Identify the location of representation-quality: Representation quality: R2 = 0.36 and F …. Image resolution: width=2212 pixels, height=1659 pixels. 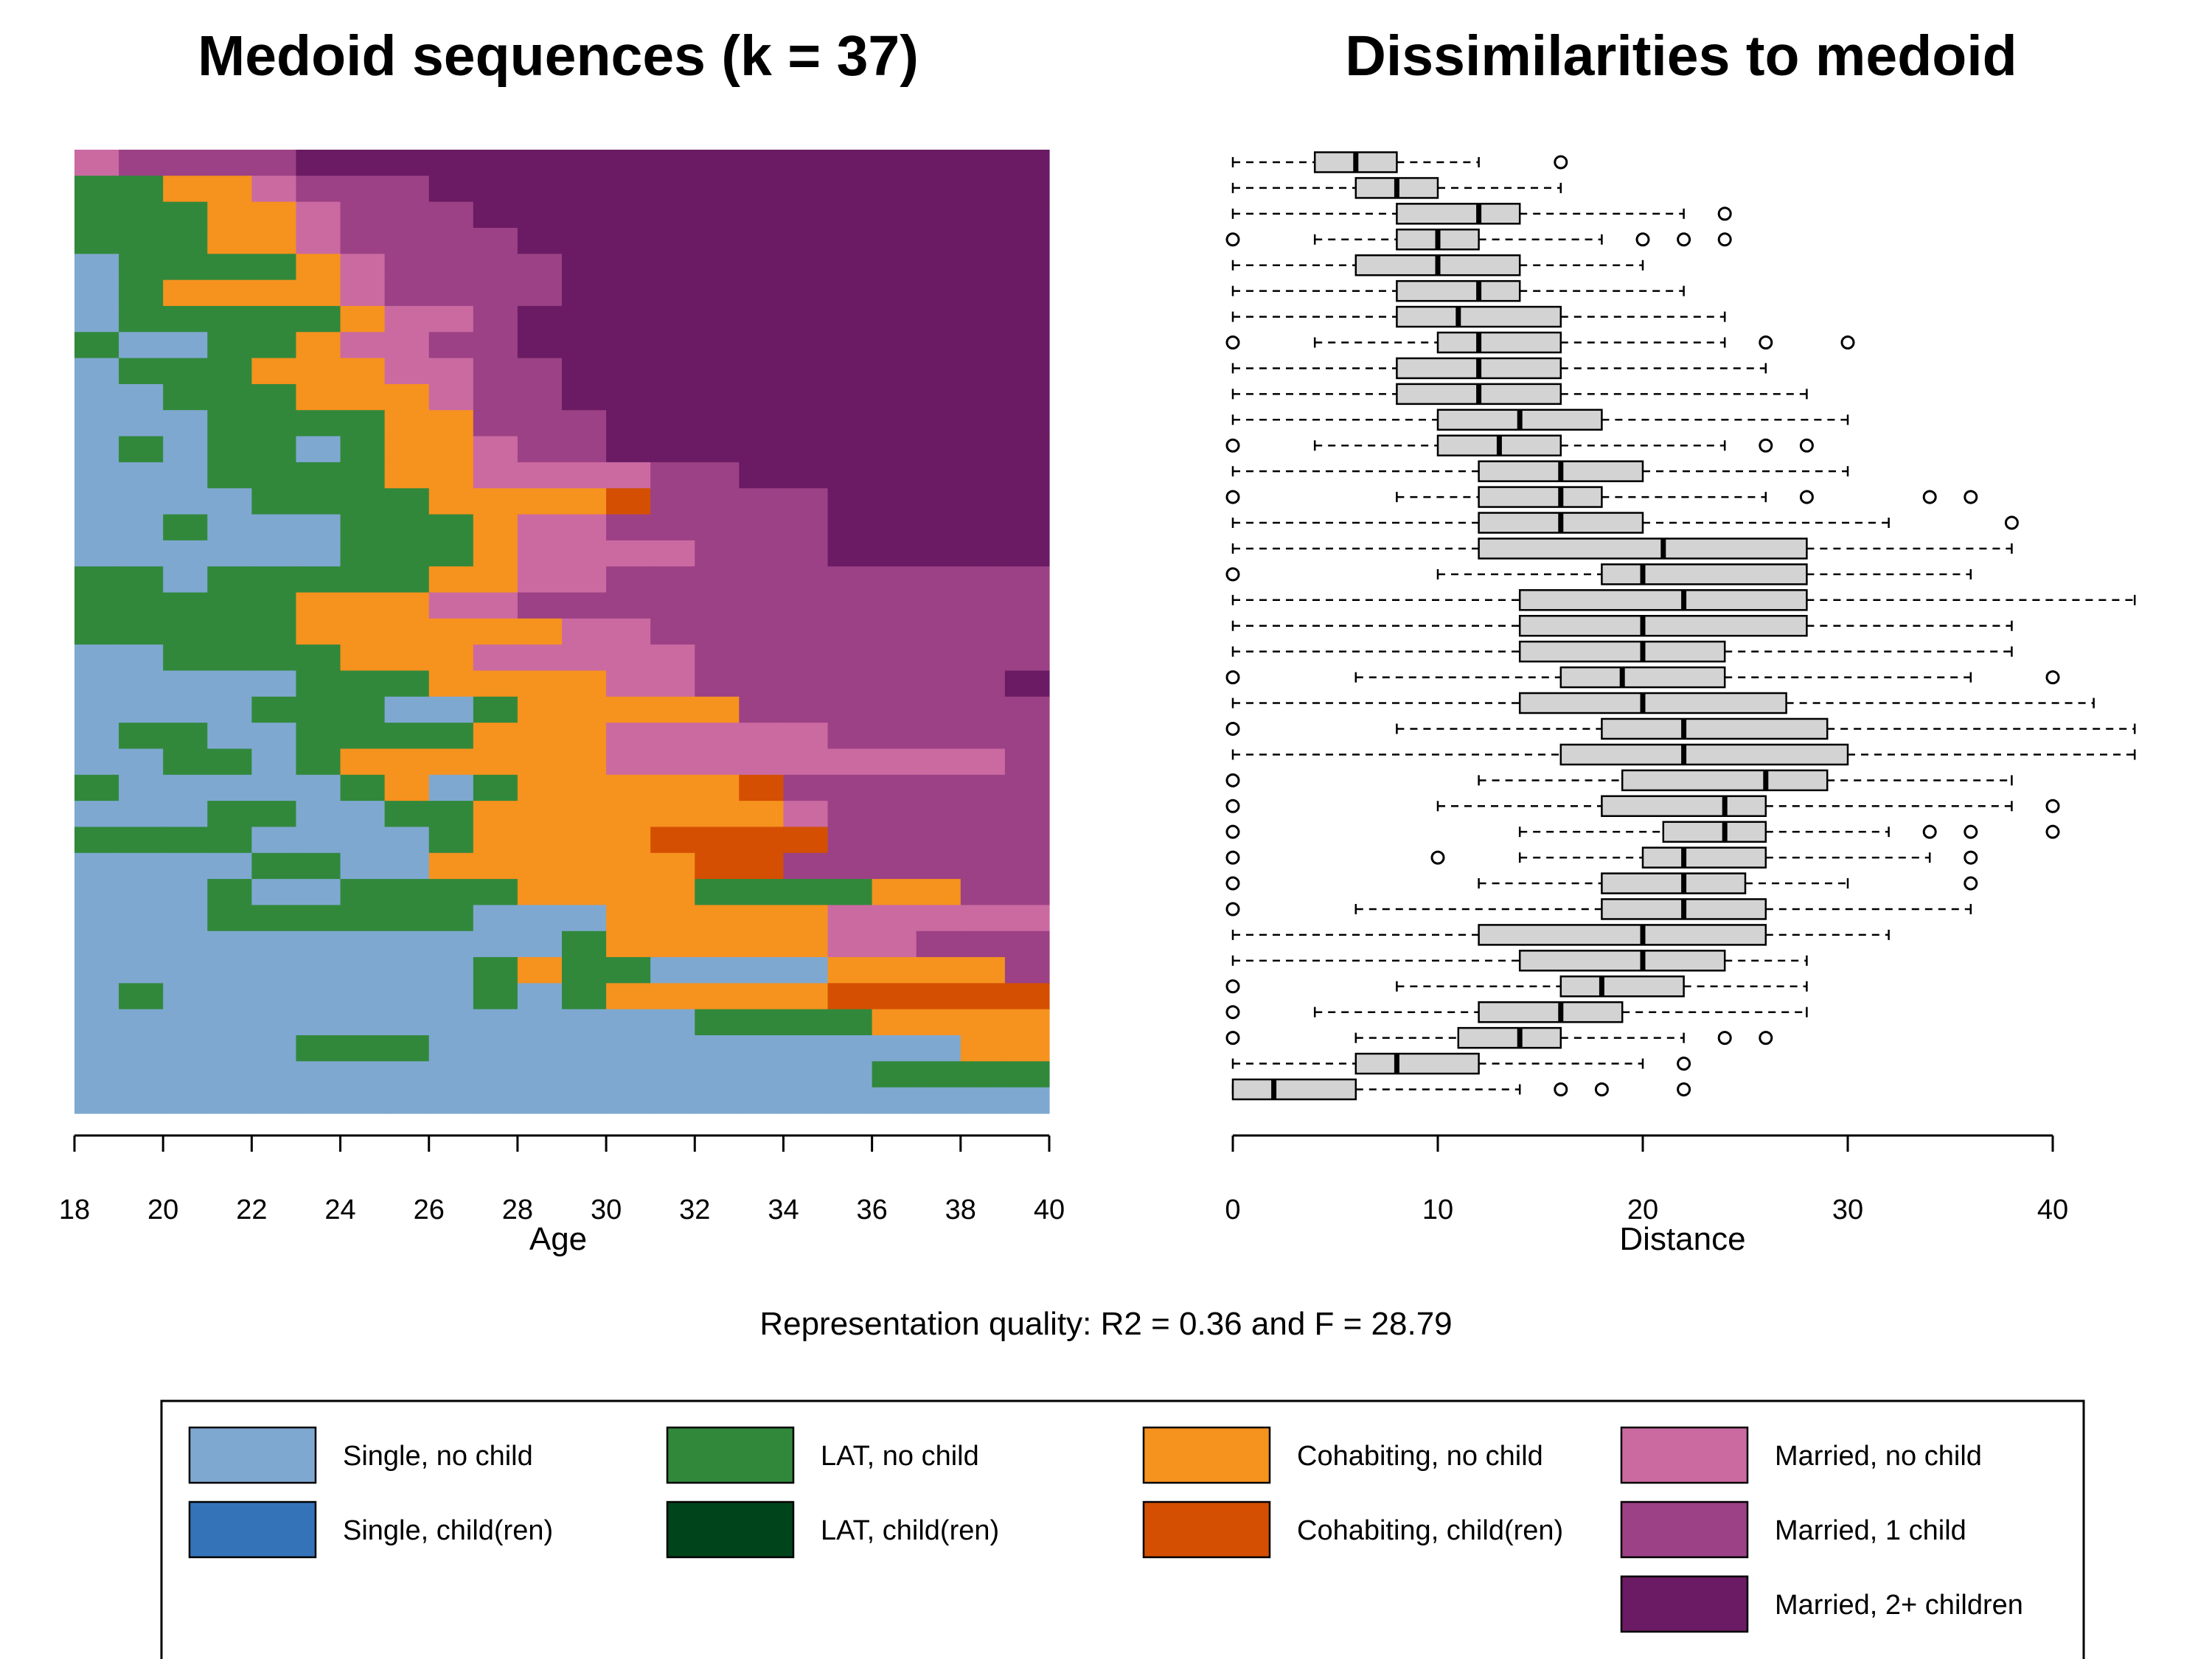
(1105, 1324).